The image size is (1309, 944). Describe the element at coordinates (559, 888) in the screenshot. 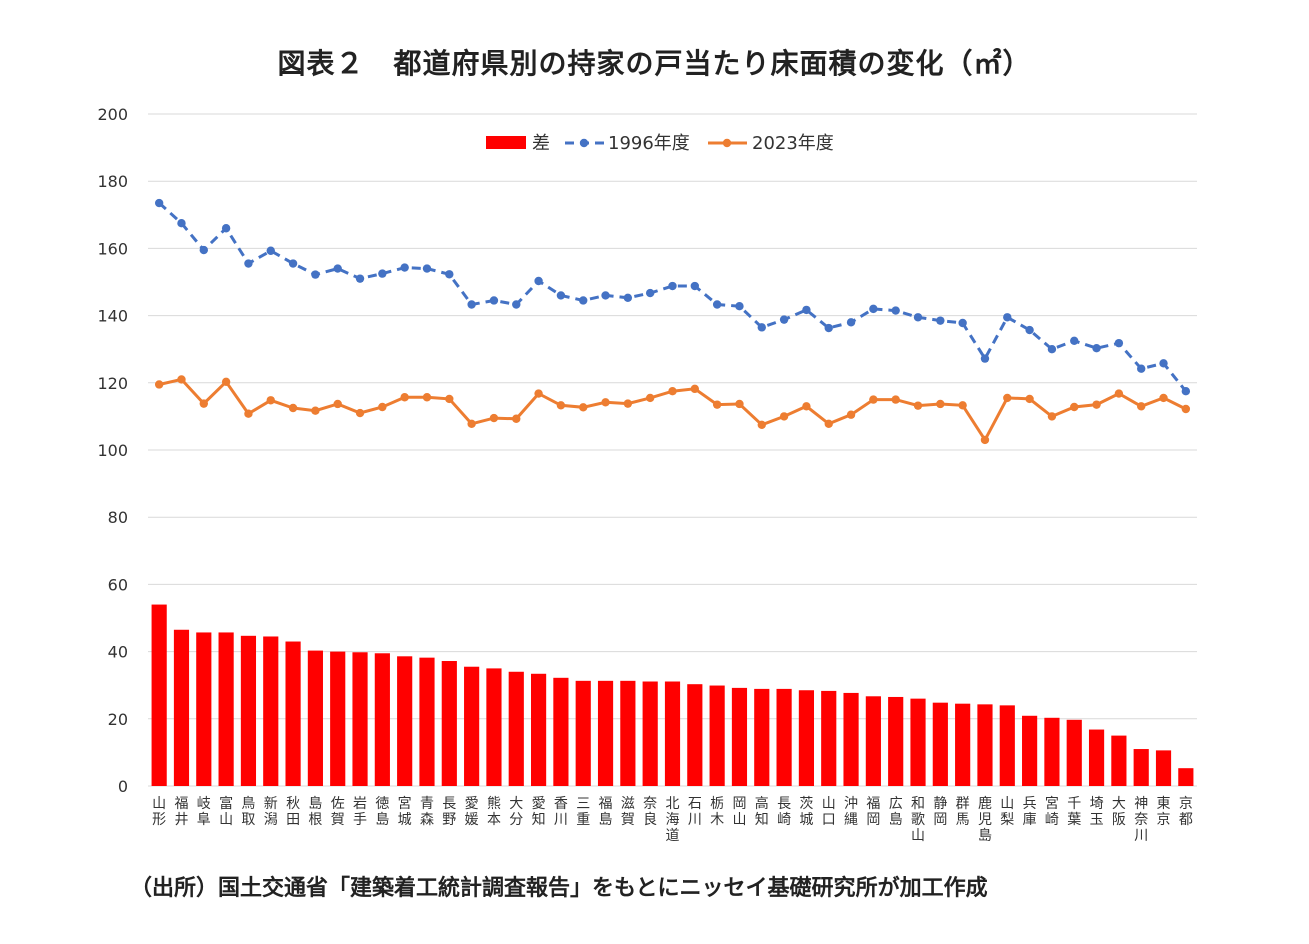

I see `source-note: （出所）国土交通省「建築着工統計調査報告」をもとにニッセイ基礎研究所が加工作成` at that location.